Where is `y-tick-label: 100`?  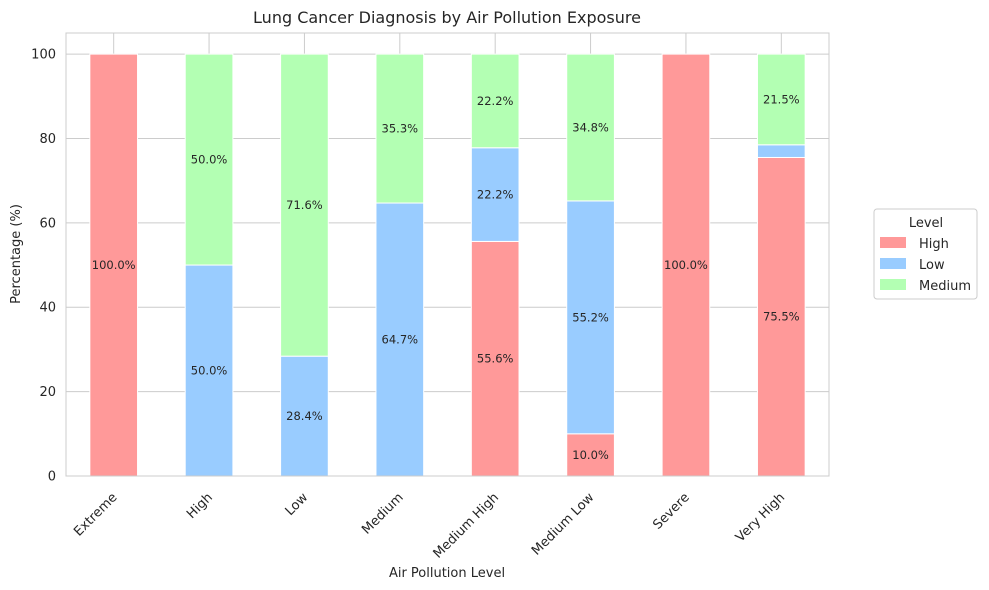 y-tick-label: 100 is located at coordinates (43, 55).